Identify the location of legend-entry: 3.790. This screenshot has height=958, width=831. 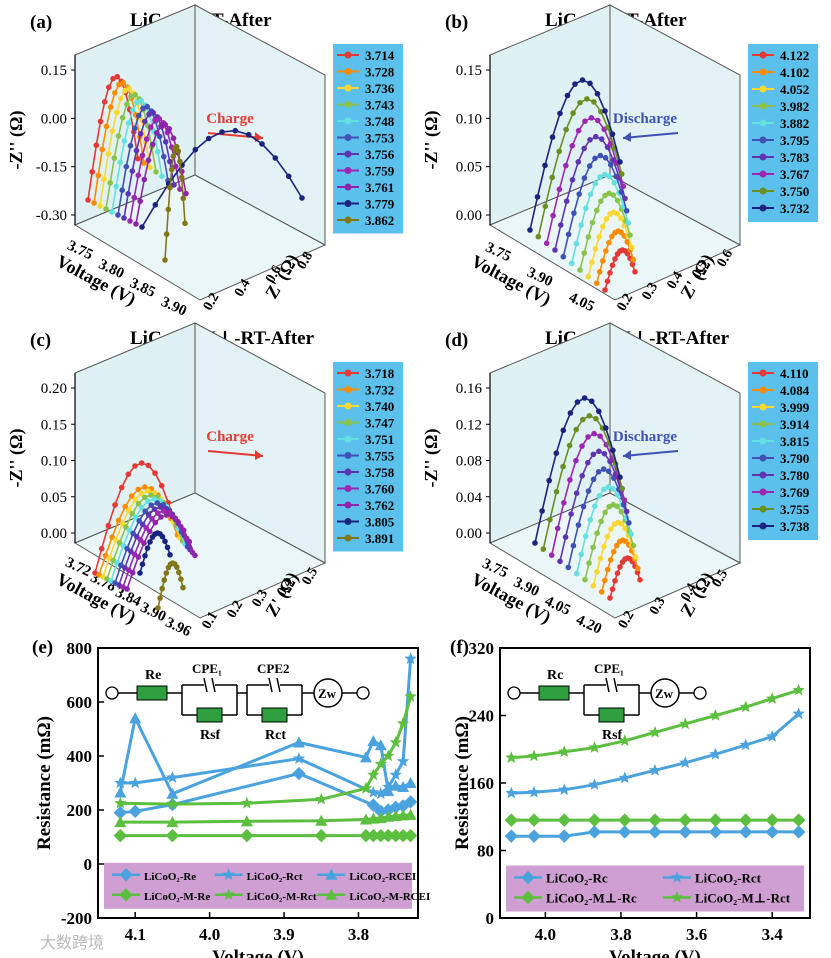
(794, 458).